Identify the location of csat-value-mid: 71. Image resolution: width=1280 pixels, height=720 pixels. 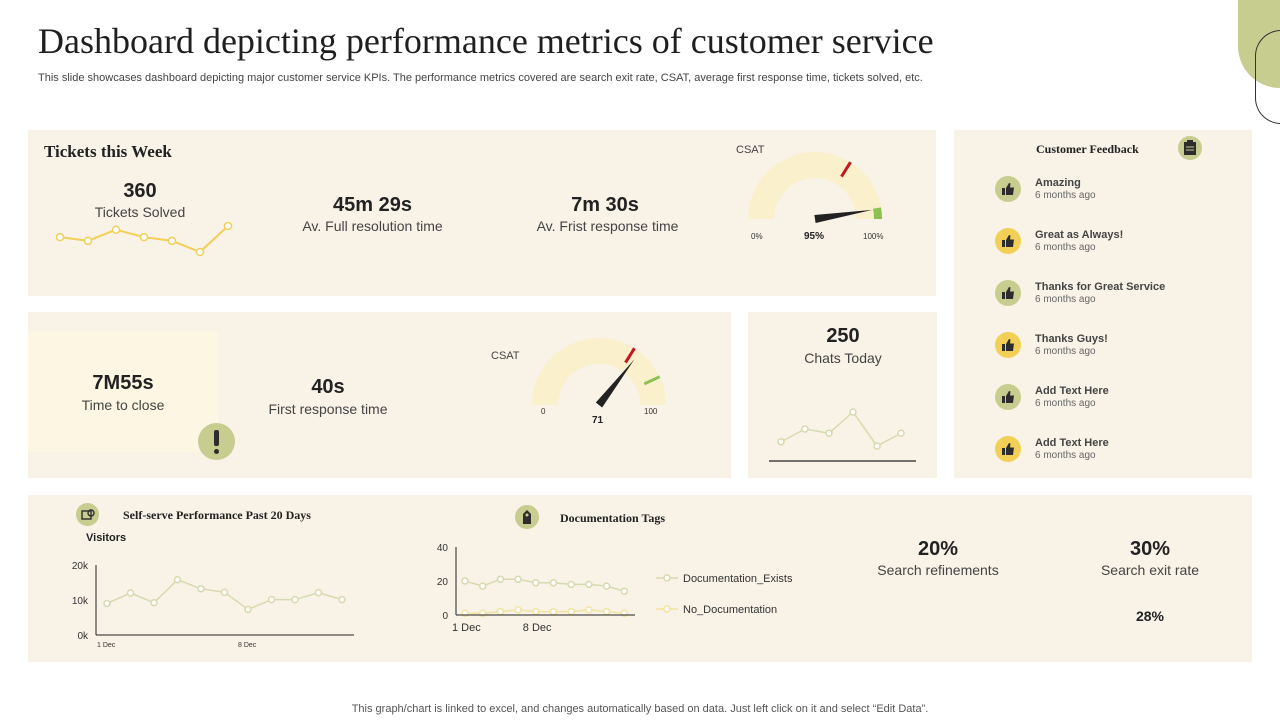
(598, 420).